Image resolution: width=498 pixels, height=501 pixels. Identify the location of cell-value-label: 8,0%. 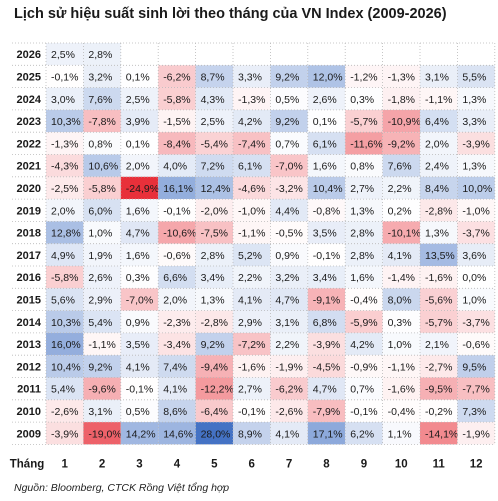
(400, 300).